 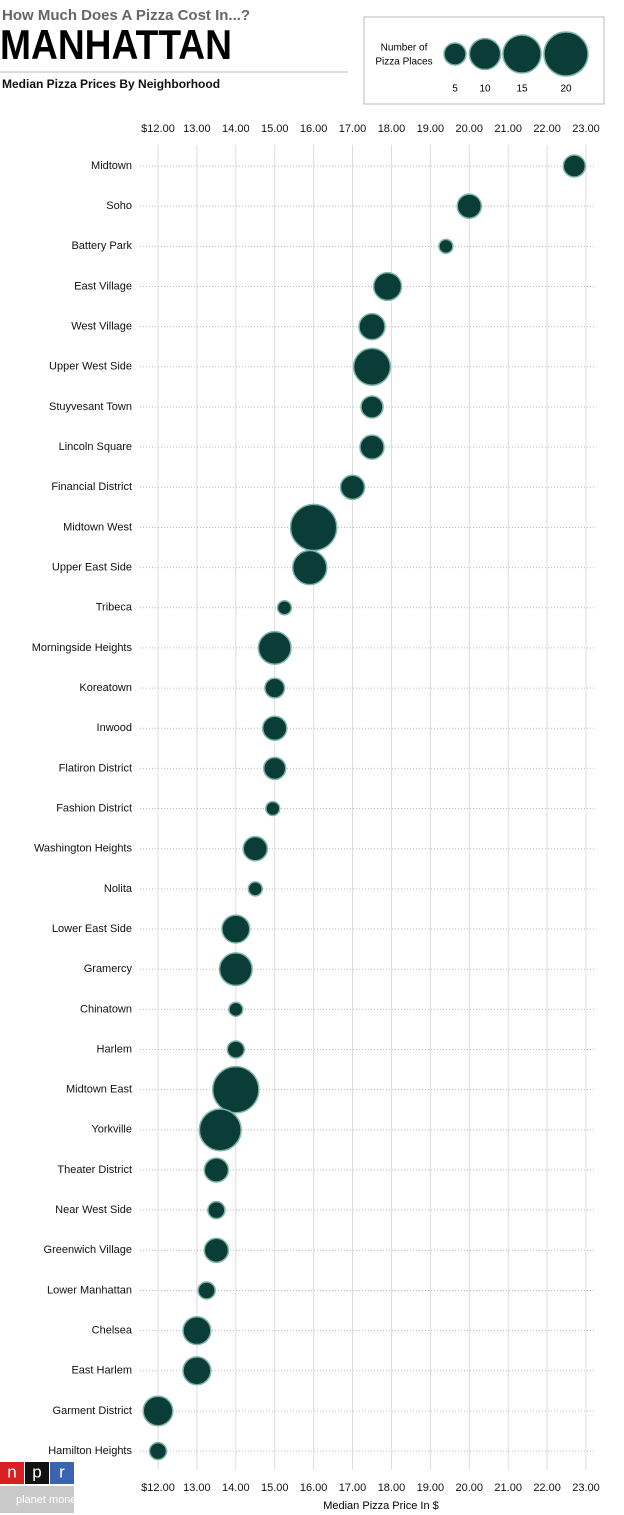 I want to click on y-tick-label: Koreatown, so click(x=105, y=688).